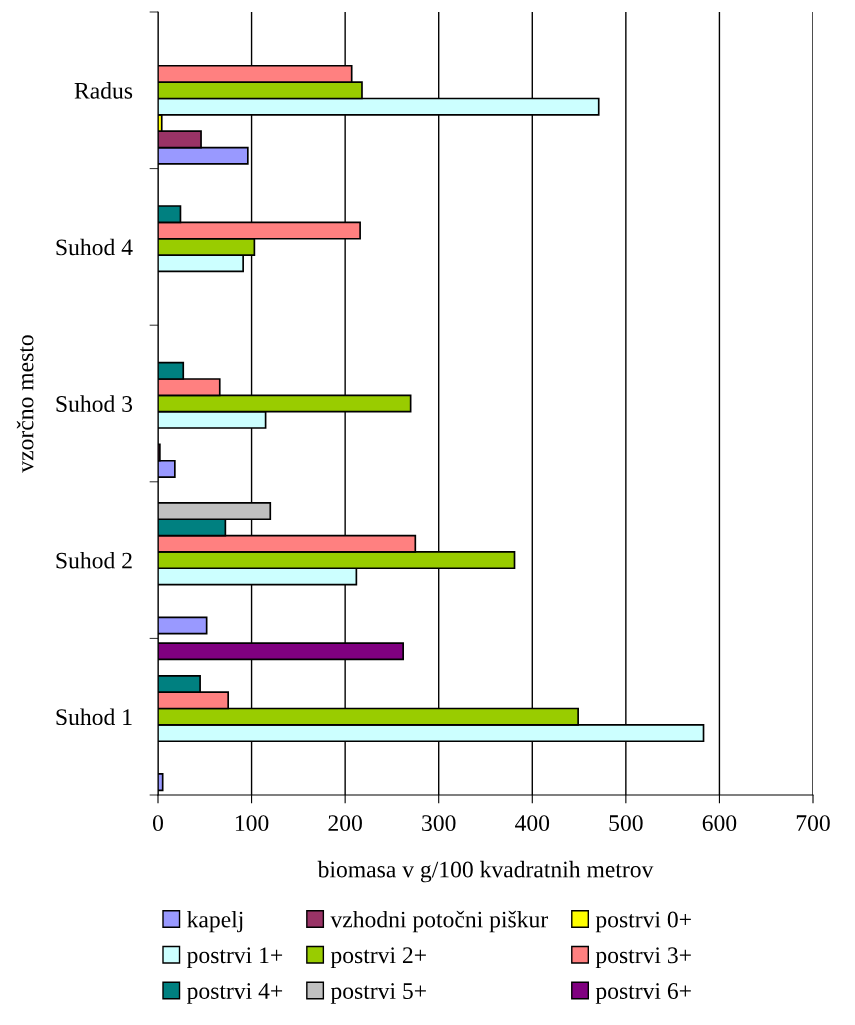 Image resolution: width=855 pixels, height=1025 pixels. I want to click on x-tick-label: 600, so click(719, 823).